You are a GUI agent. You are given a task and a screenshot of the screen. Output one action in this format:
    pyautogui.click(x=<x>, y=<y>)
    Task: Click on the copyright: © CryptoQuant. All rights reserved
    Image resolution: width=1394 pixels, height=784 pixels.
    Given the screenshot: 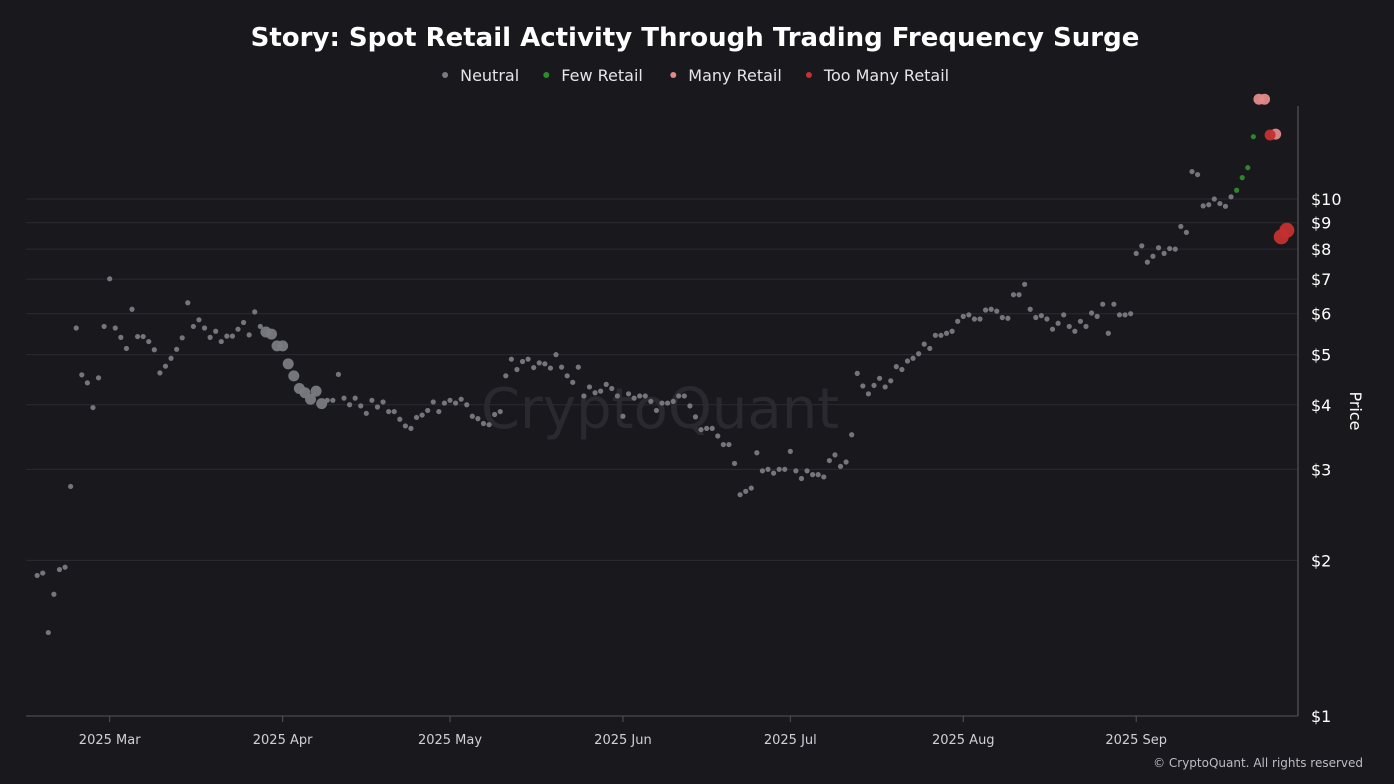 What is the action you would take?
    pyautogui.click(x=1258, y=763)
    